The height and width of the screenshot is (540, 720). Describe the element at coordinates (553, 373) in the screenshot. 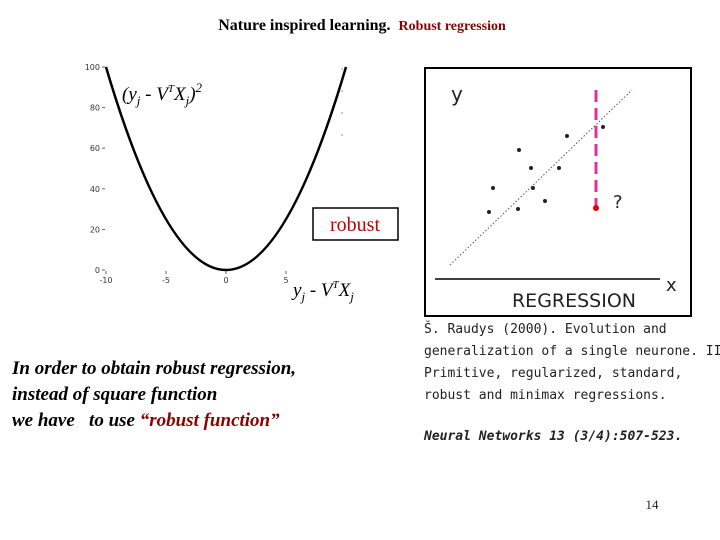

I see `citation-line: Primitive, regularized, standard,` at that location.